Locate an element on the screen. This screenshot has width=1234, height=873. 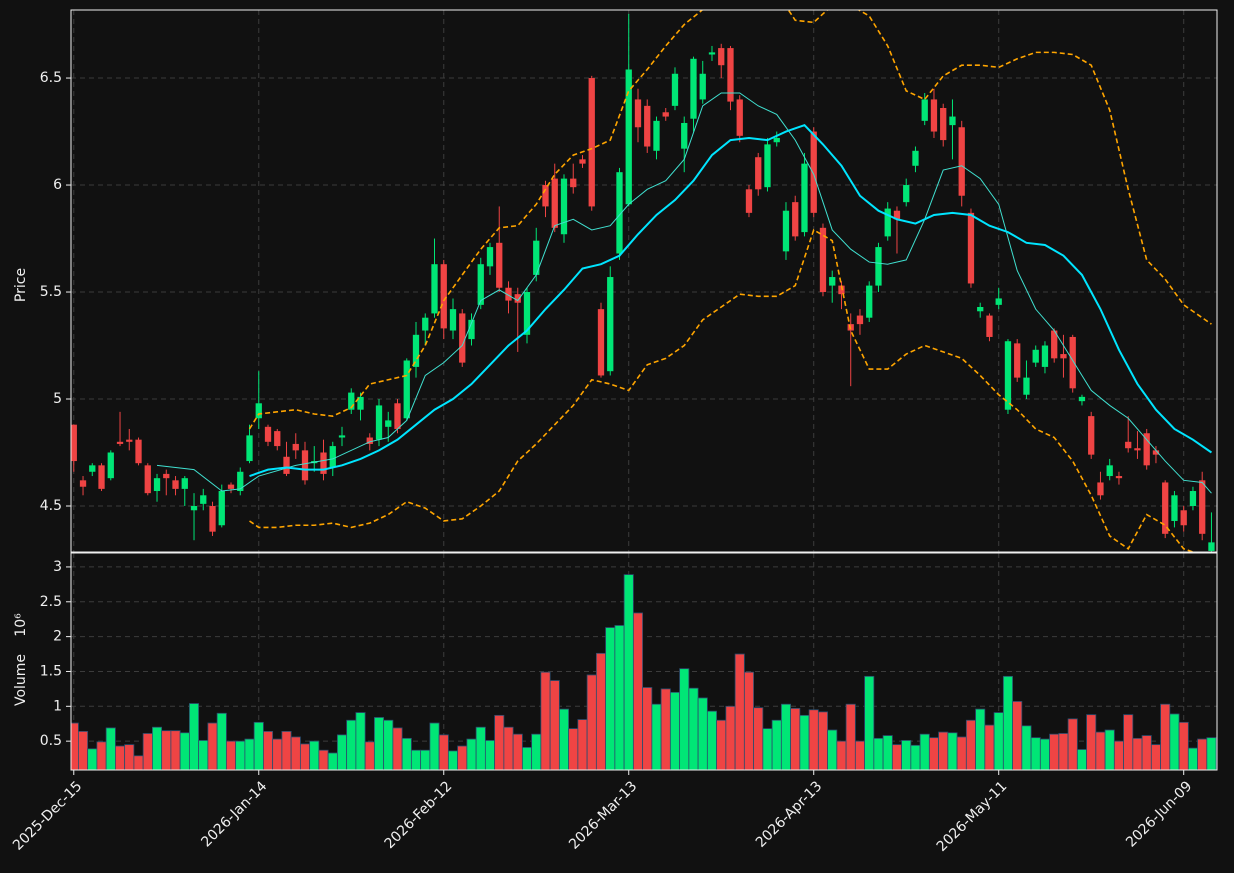
volume-axis-label: Volume is located at coordinates (21, 680).